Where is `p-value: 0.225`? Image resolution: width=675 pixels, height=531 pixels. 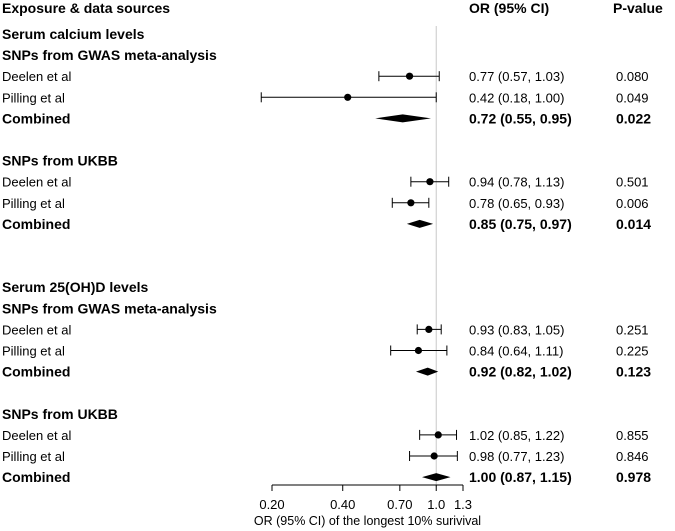 p-value: 0.225 is located at coordinates (632, 351).